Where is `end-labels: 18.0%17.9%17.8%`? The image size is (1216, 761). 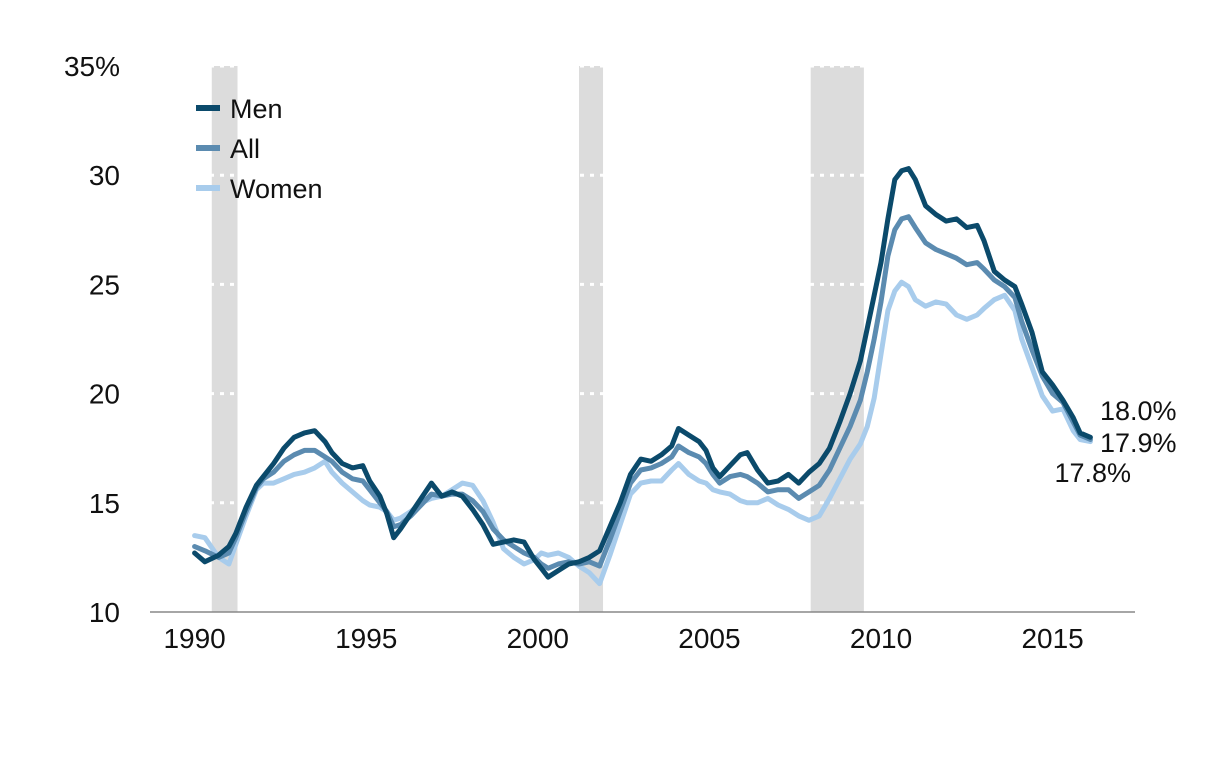
end-labels: 18.0%17.9%17.8% is located at coordinates (1115, 442).